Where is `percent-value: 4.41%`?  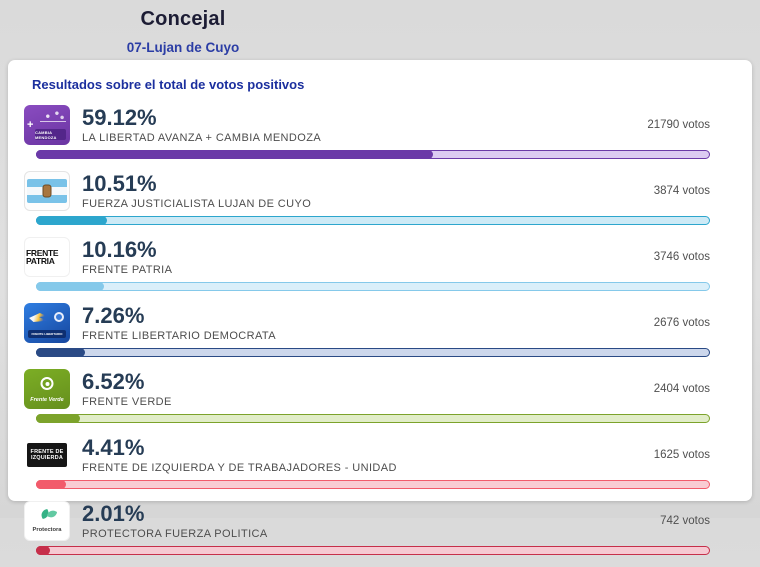
percent-value: 4.41% is located at coordinates (113, 447).